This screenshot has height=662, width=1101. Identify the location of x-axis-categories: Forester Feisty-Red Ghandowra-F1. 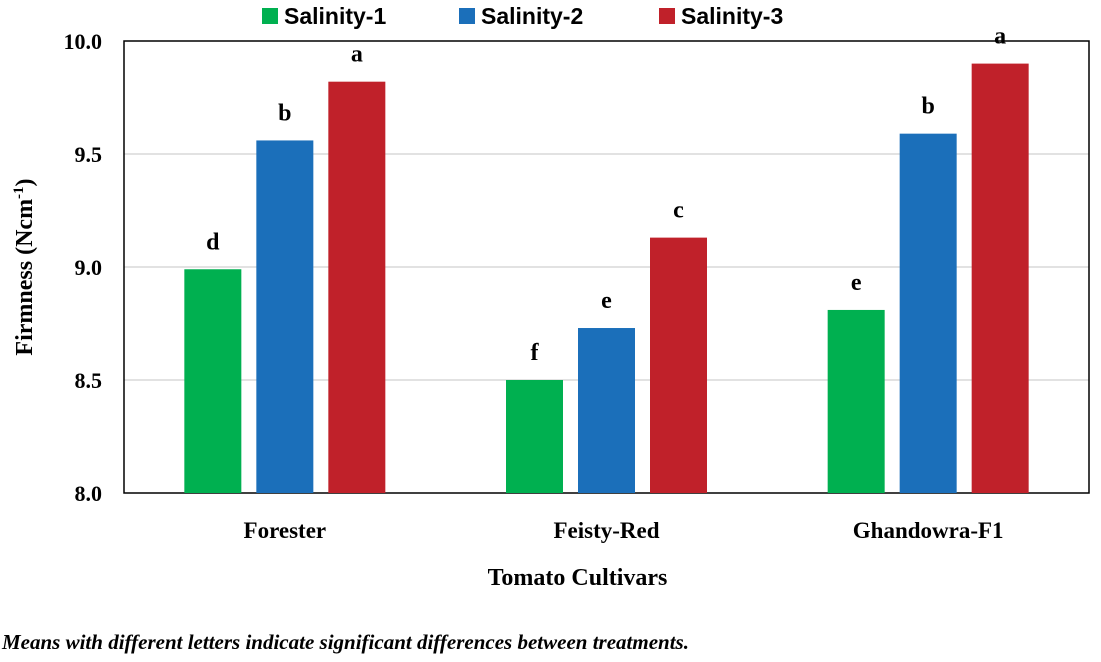
(624, 530).